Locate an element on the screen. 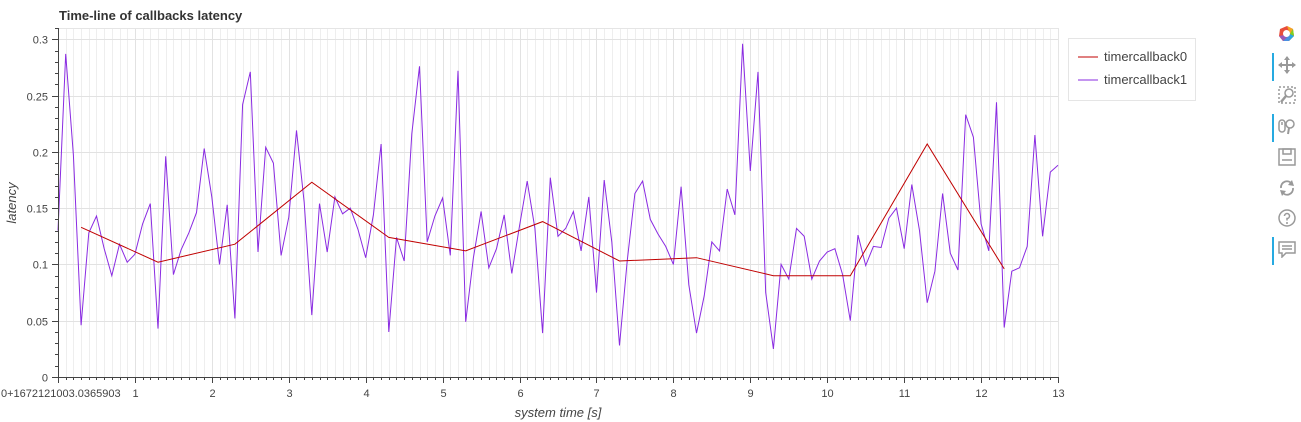  reset-tool-button is located at coordinates (1285, 189).